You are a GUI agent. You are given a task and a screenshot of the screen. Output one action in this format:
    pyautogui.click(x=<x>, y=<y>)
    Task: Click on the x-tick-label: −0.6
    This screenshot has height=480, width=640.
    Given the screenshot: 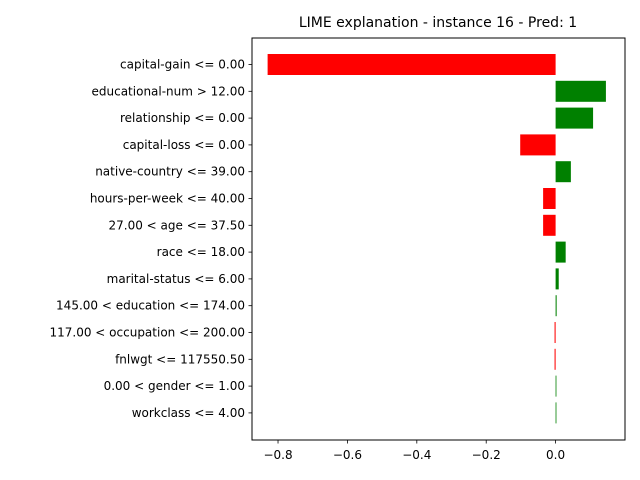 What is the action you would take?
    pyautogui.click(x=347, y=455)
    